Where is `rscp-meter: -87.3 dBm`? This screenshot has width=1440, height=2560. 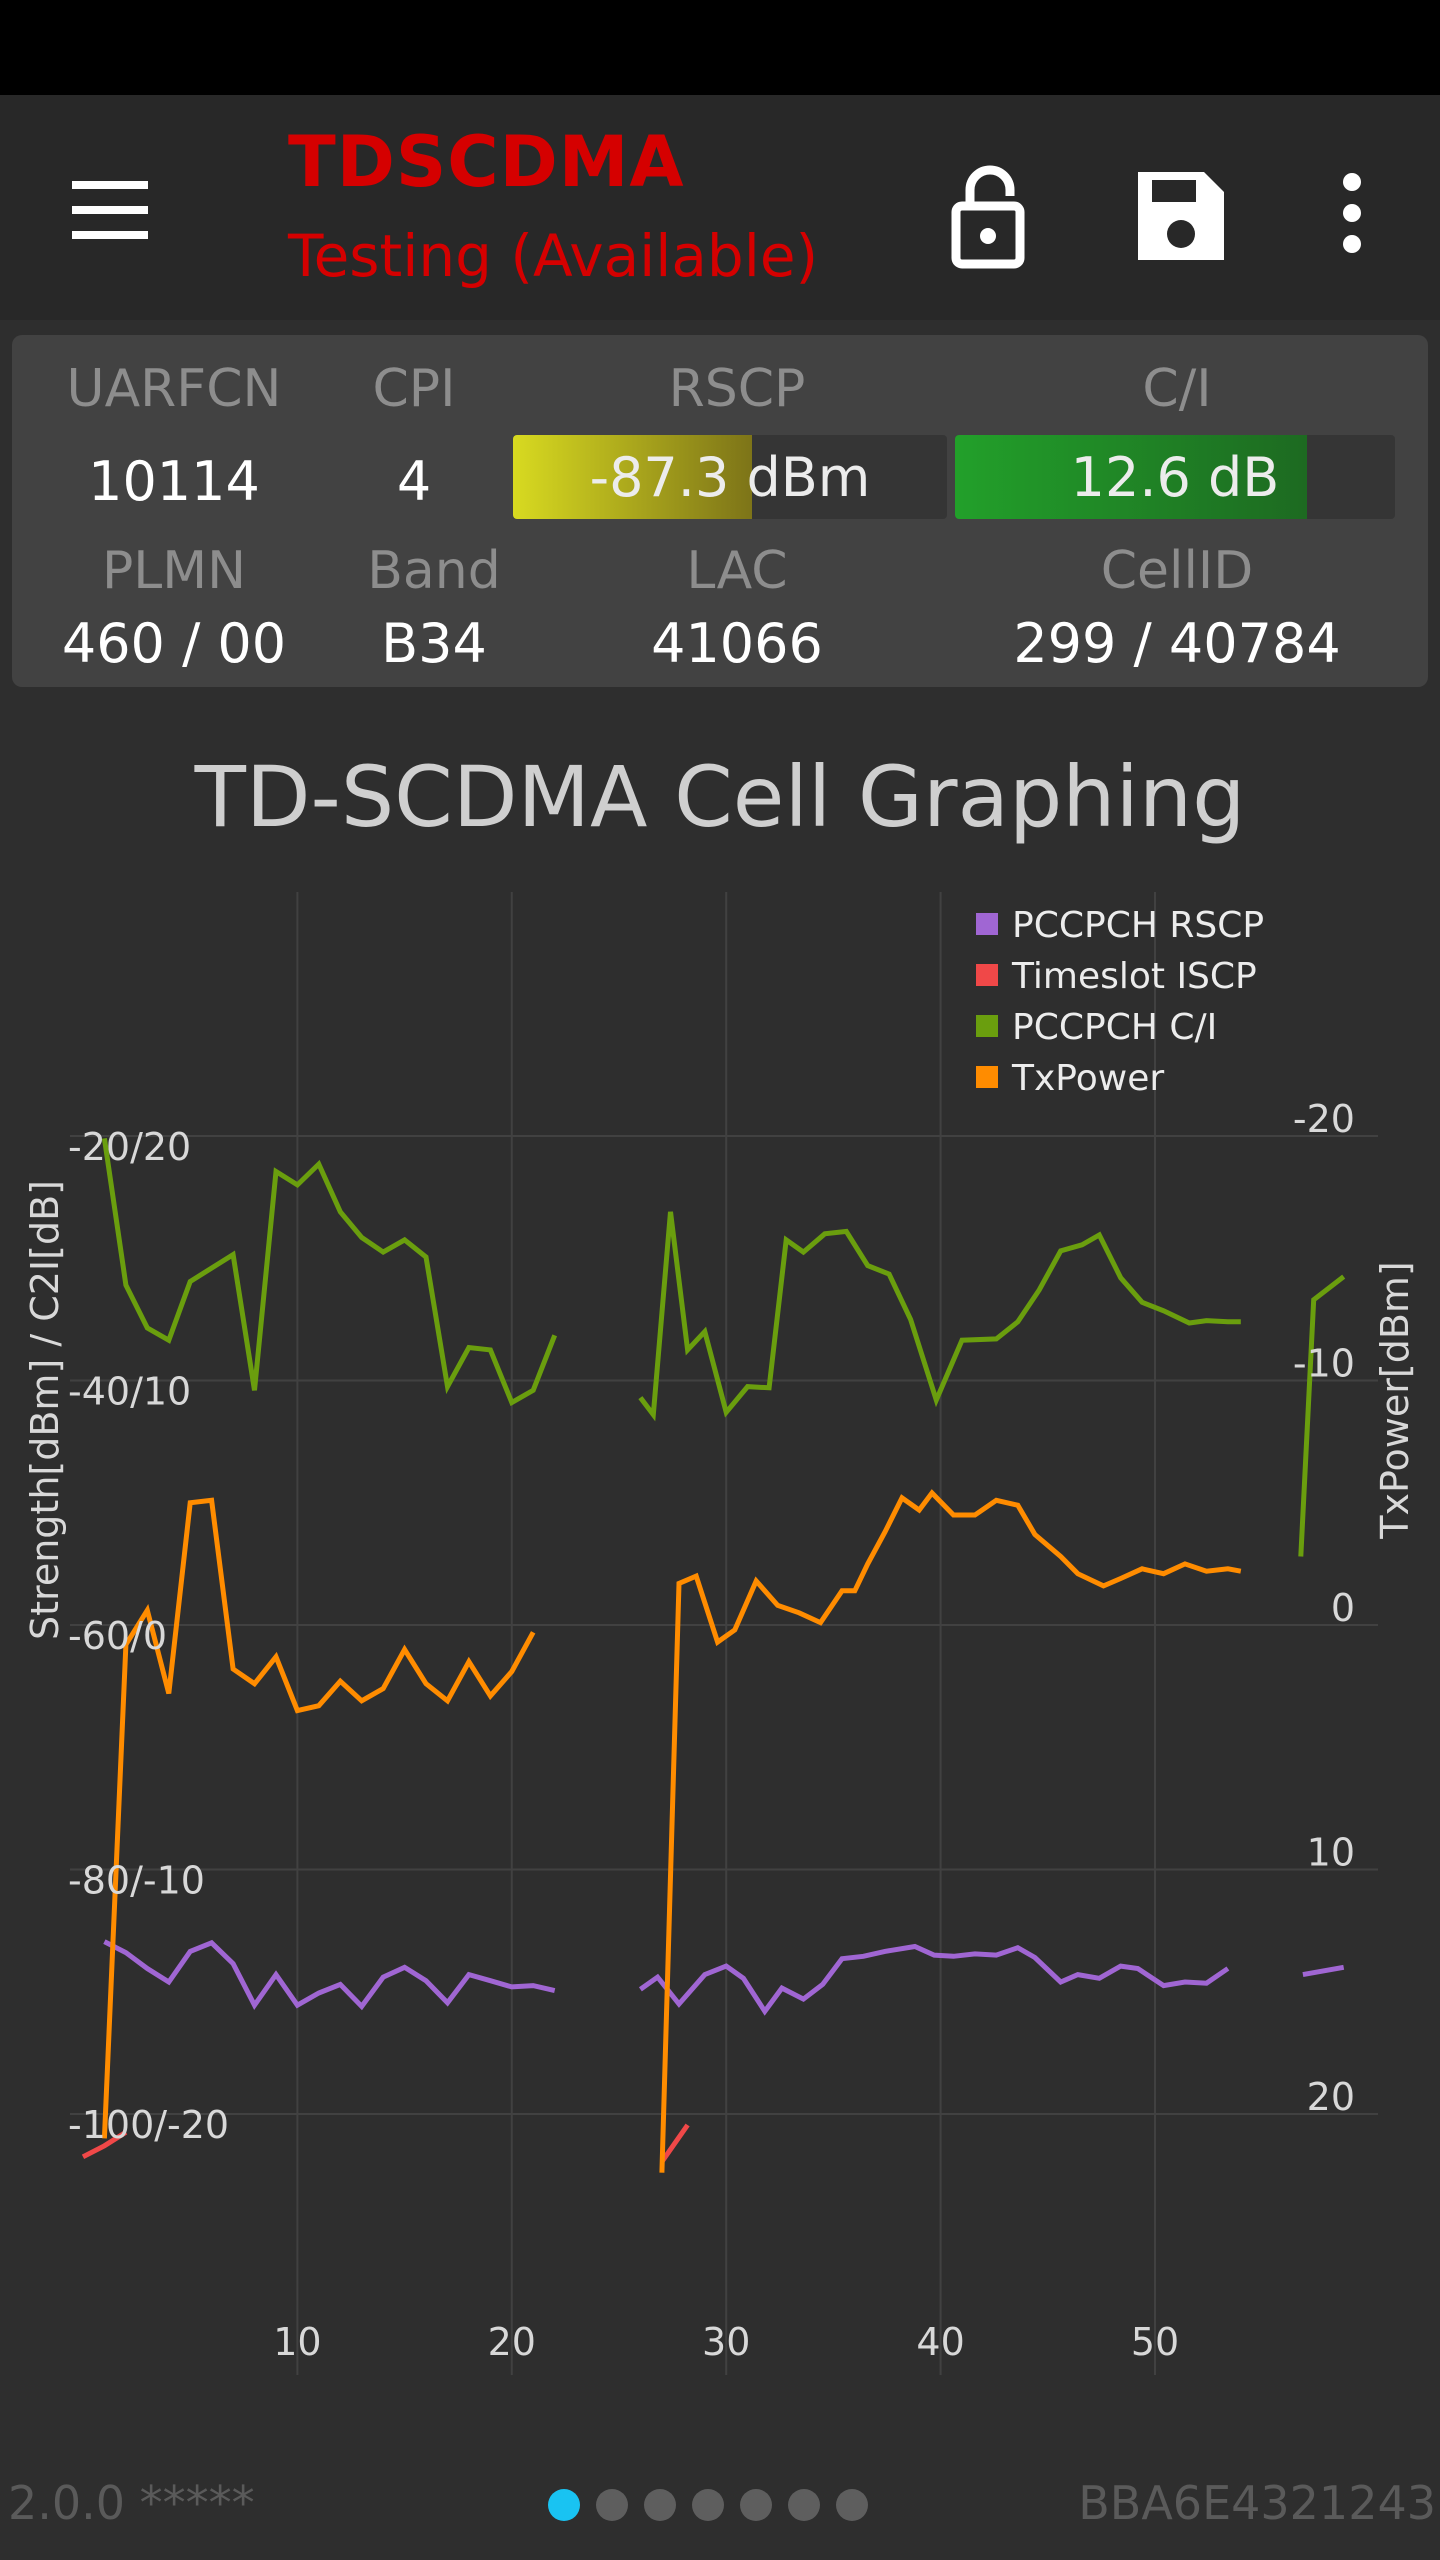 rscp-meter: -87.3 dBm is located at coordinates (730, 477).